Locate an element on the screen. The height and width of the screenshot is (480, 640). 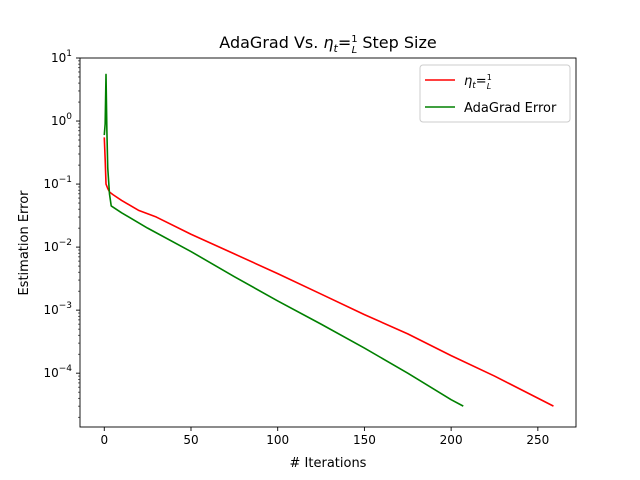
legend: ηt=1 L AdaGrad Error is located at coordinates (495, 93).